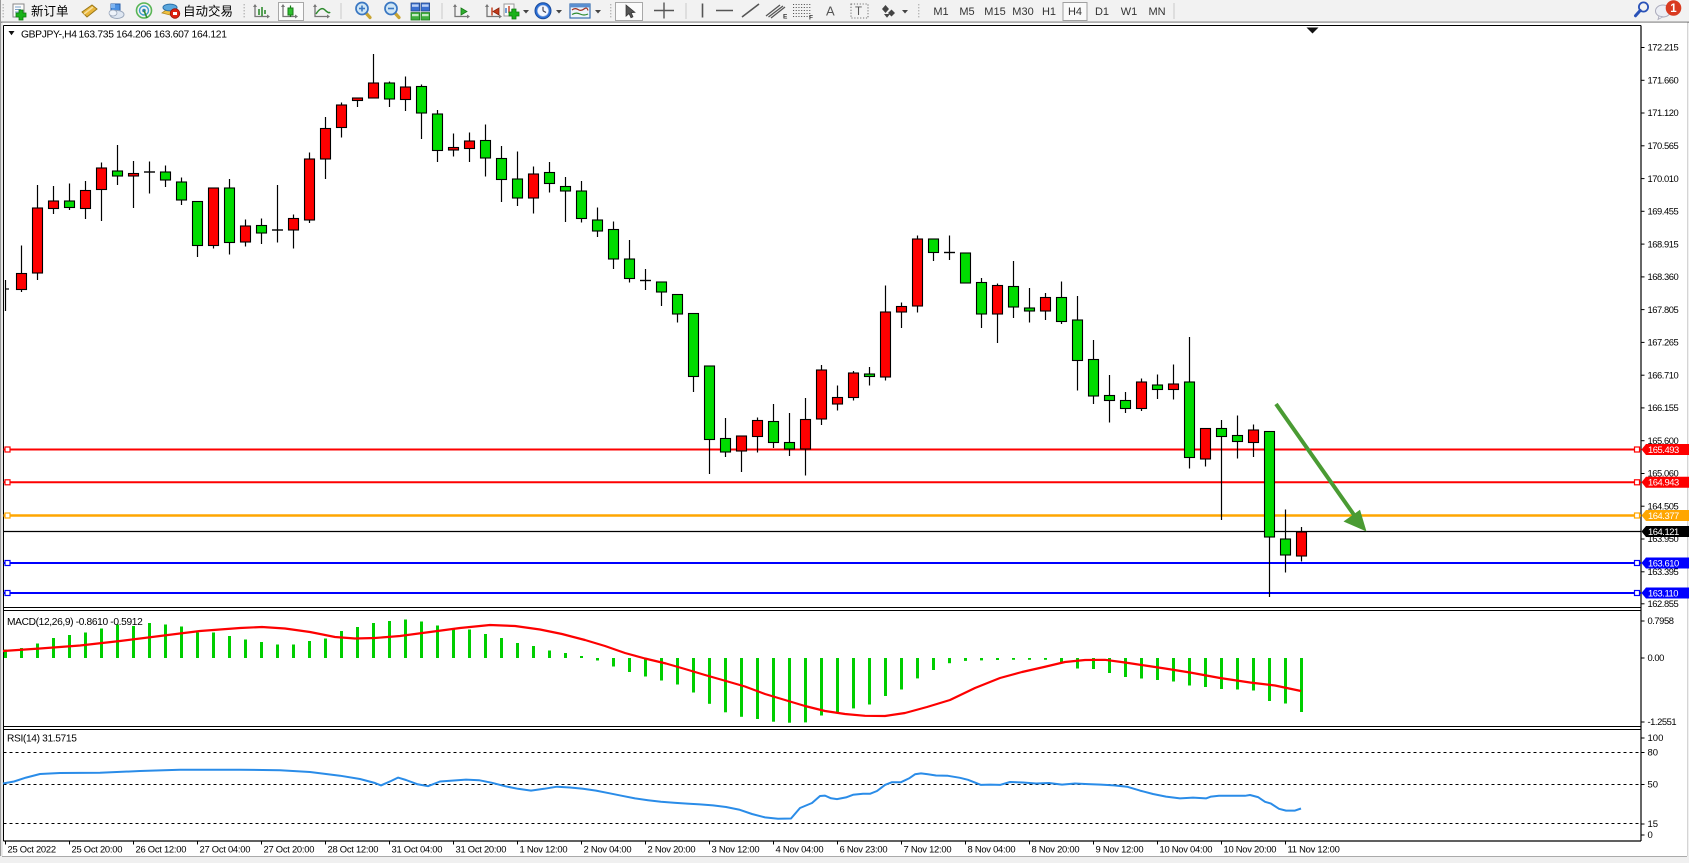 The height and width of the screenshot is (863, 1689). I want to click on svg-text: 4 Nov 04:00, so click(800, 849).